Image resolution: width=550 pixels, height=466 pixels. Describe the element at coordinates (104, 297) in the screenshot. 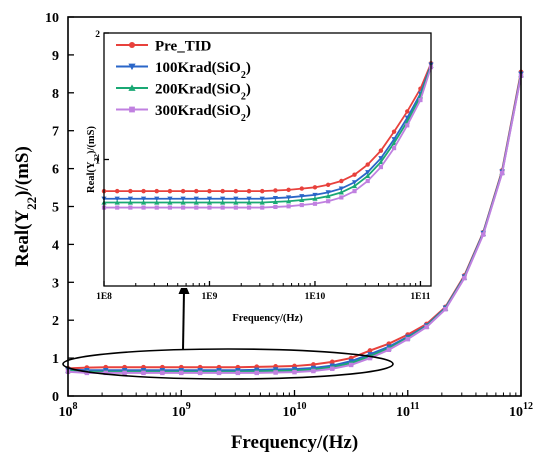

I see `inset-x-tick-label-0: 1E8` at that location.